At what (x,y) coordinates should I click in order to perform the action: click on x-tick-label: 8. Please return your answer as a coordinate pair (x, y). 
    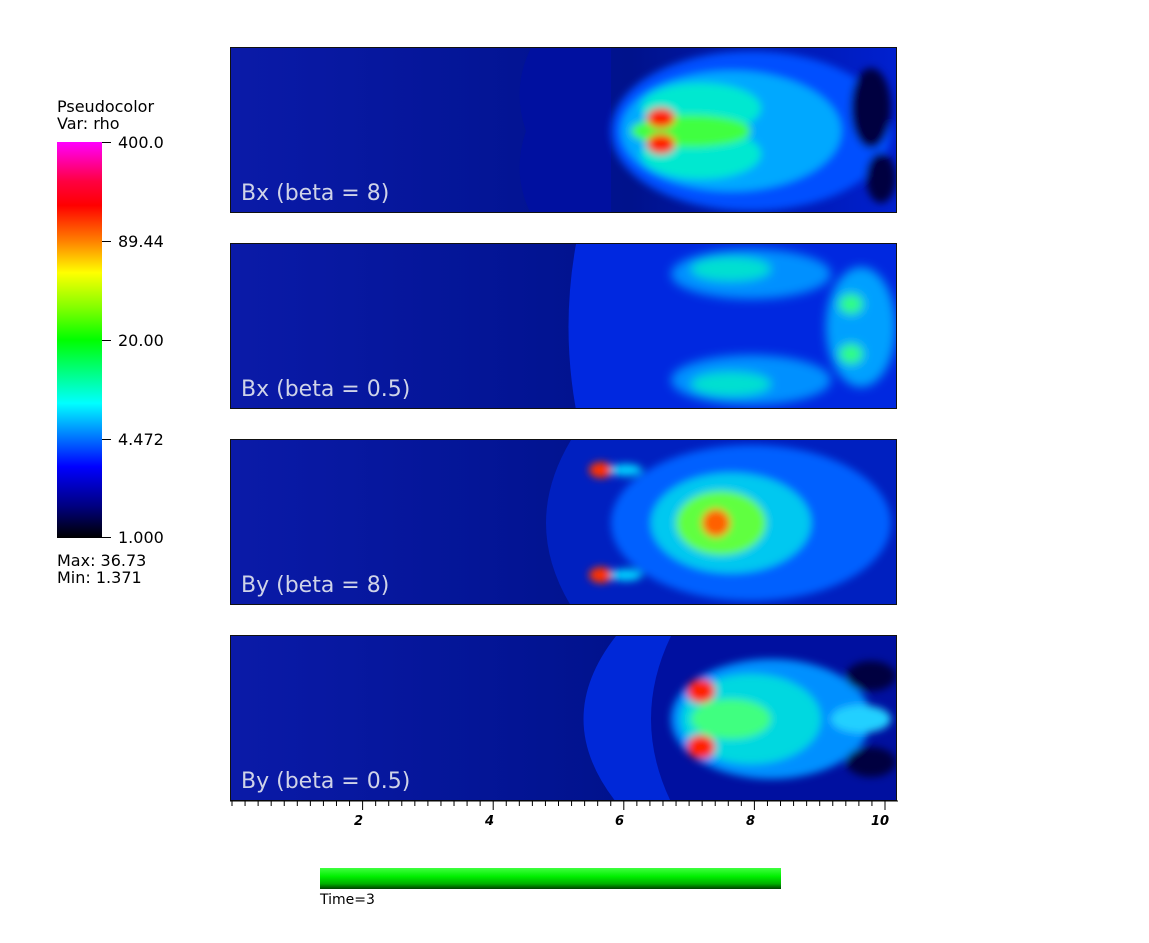
    Looking at the image, I should click on (751, 821).